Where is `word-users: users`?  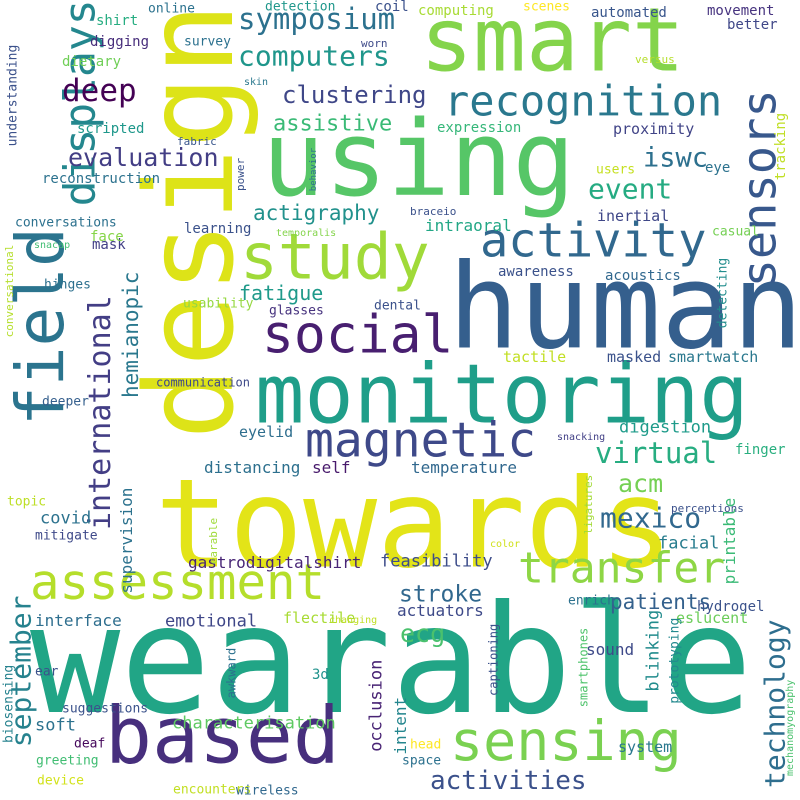
word-users: users is located at coordinates (615, 169).